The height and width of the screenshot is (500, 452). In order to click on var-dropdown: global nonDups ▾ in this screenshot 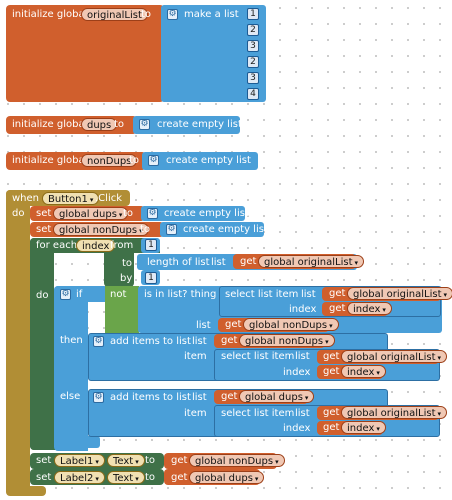, I will do `click(101, 229)`.